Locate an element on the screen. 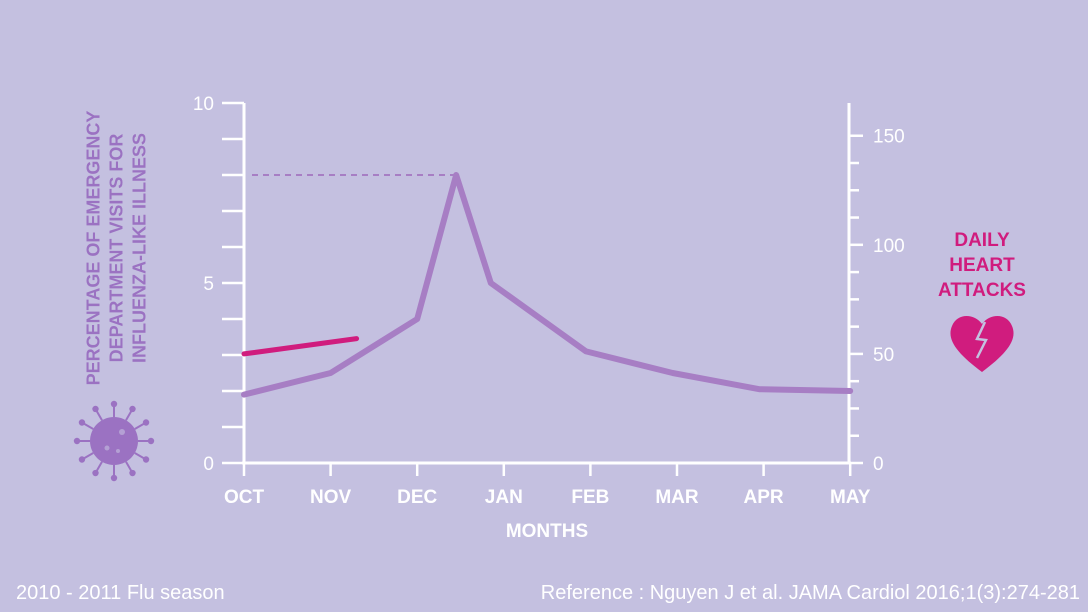 The image size is (1088, 612). x-axis-tick-label: OCT is located at coordinates (244, 497).